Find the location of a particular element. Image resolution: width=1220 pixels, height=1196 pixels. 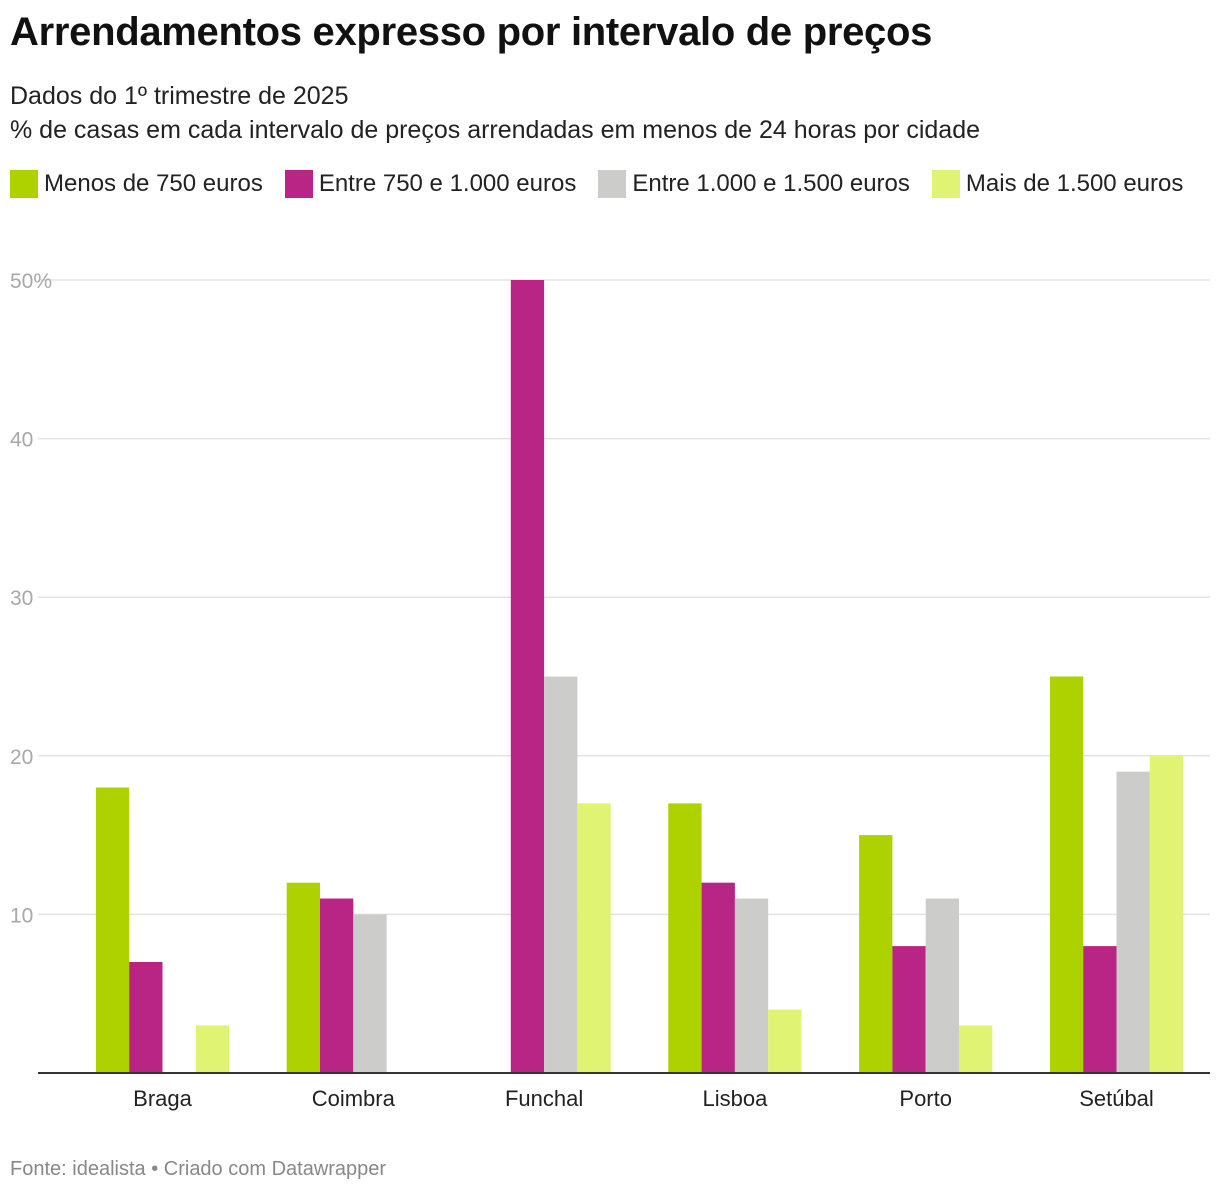

credit-note: Criado com Datawrapper is located at coordinates (275, 1169).